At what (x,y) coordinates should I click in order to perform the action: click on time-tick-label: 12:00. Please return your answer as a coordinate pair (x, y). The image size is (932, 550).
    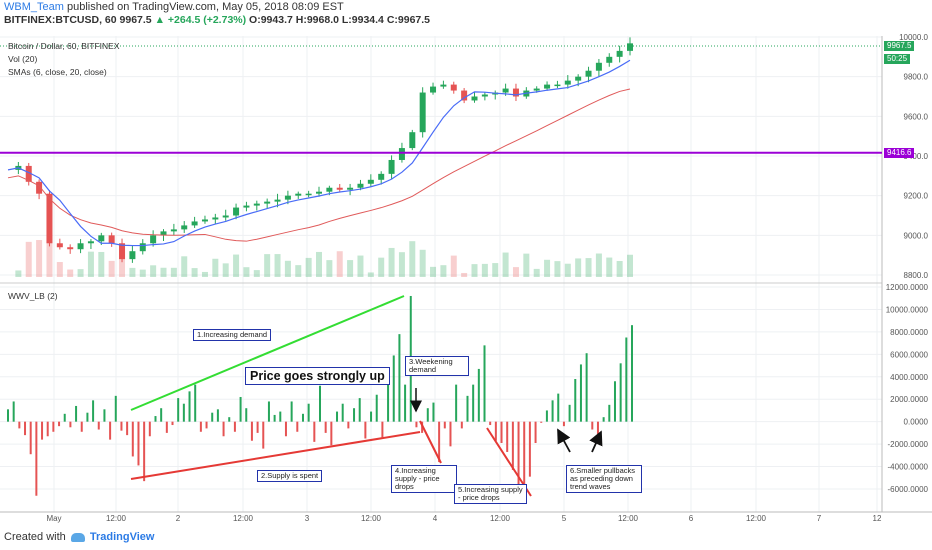
    Looking at the image, I should click on (500, 518).